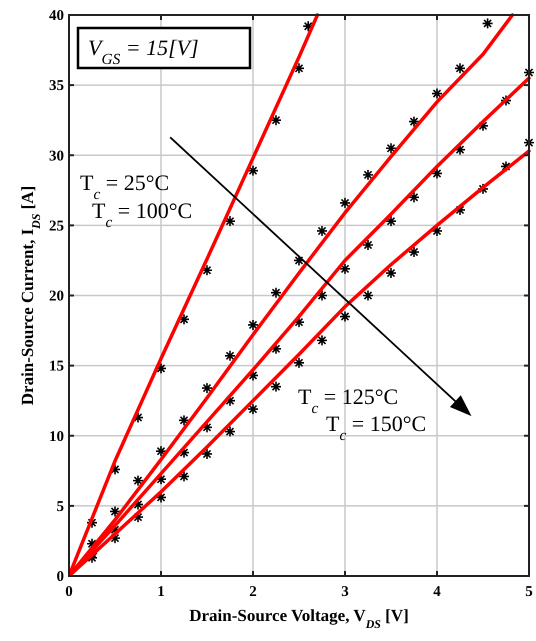 The width and height of the screenshot is (536, 641). What do you see at coordinates (56, 366) in the screenshot?
I see `y-tick-label: 15` at bounding box center [56, 366].